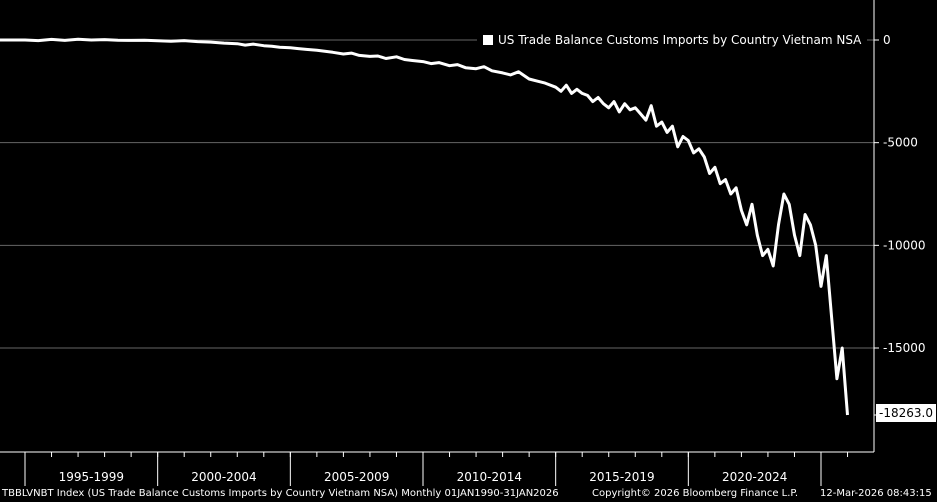 The height and width of the screenshot is (502, 937). I want to click on footer-copyright: Copyright© 2026 Bloomberg Finance L.P., so click(695, 493).